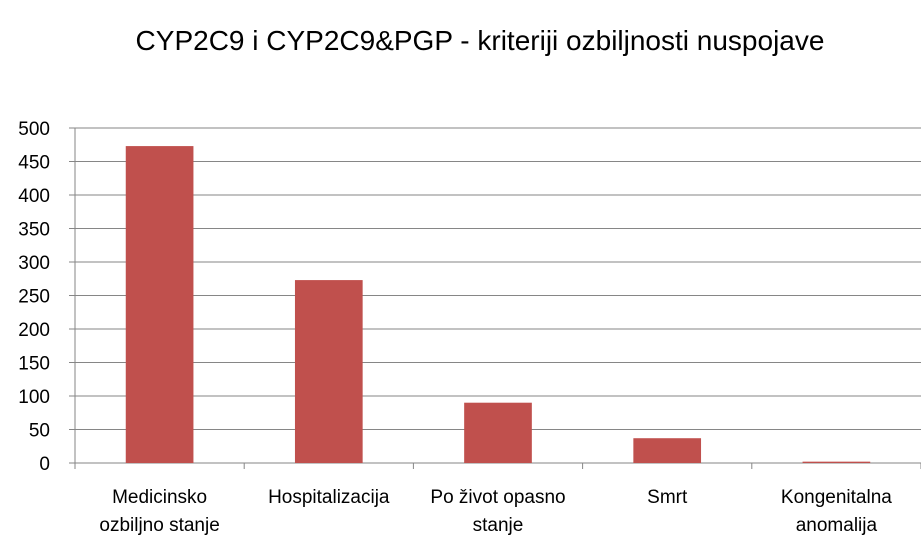  I want to click on y-tick-label: 250, so click(34, 297).